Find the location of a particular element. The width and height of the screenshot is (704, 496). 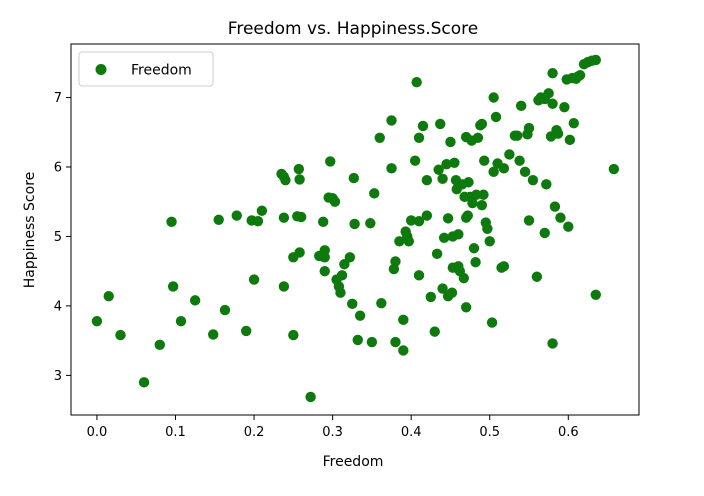

x-tick-label: 0.1 is located at coordinates (175, 432).